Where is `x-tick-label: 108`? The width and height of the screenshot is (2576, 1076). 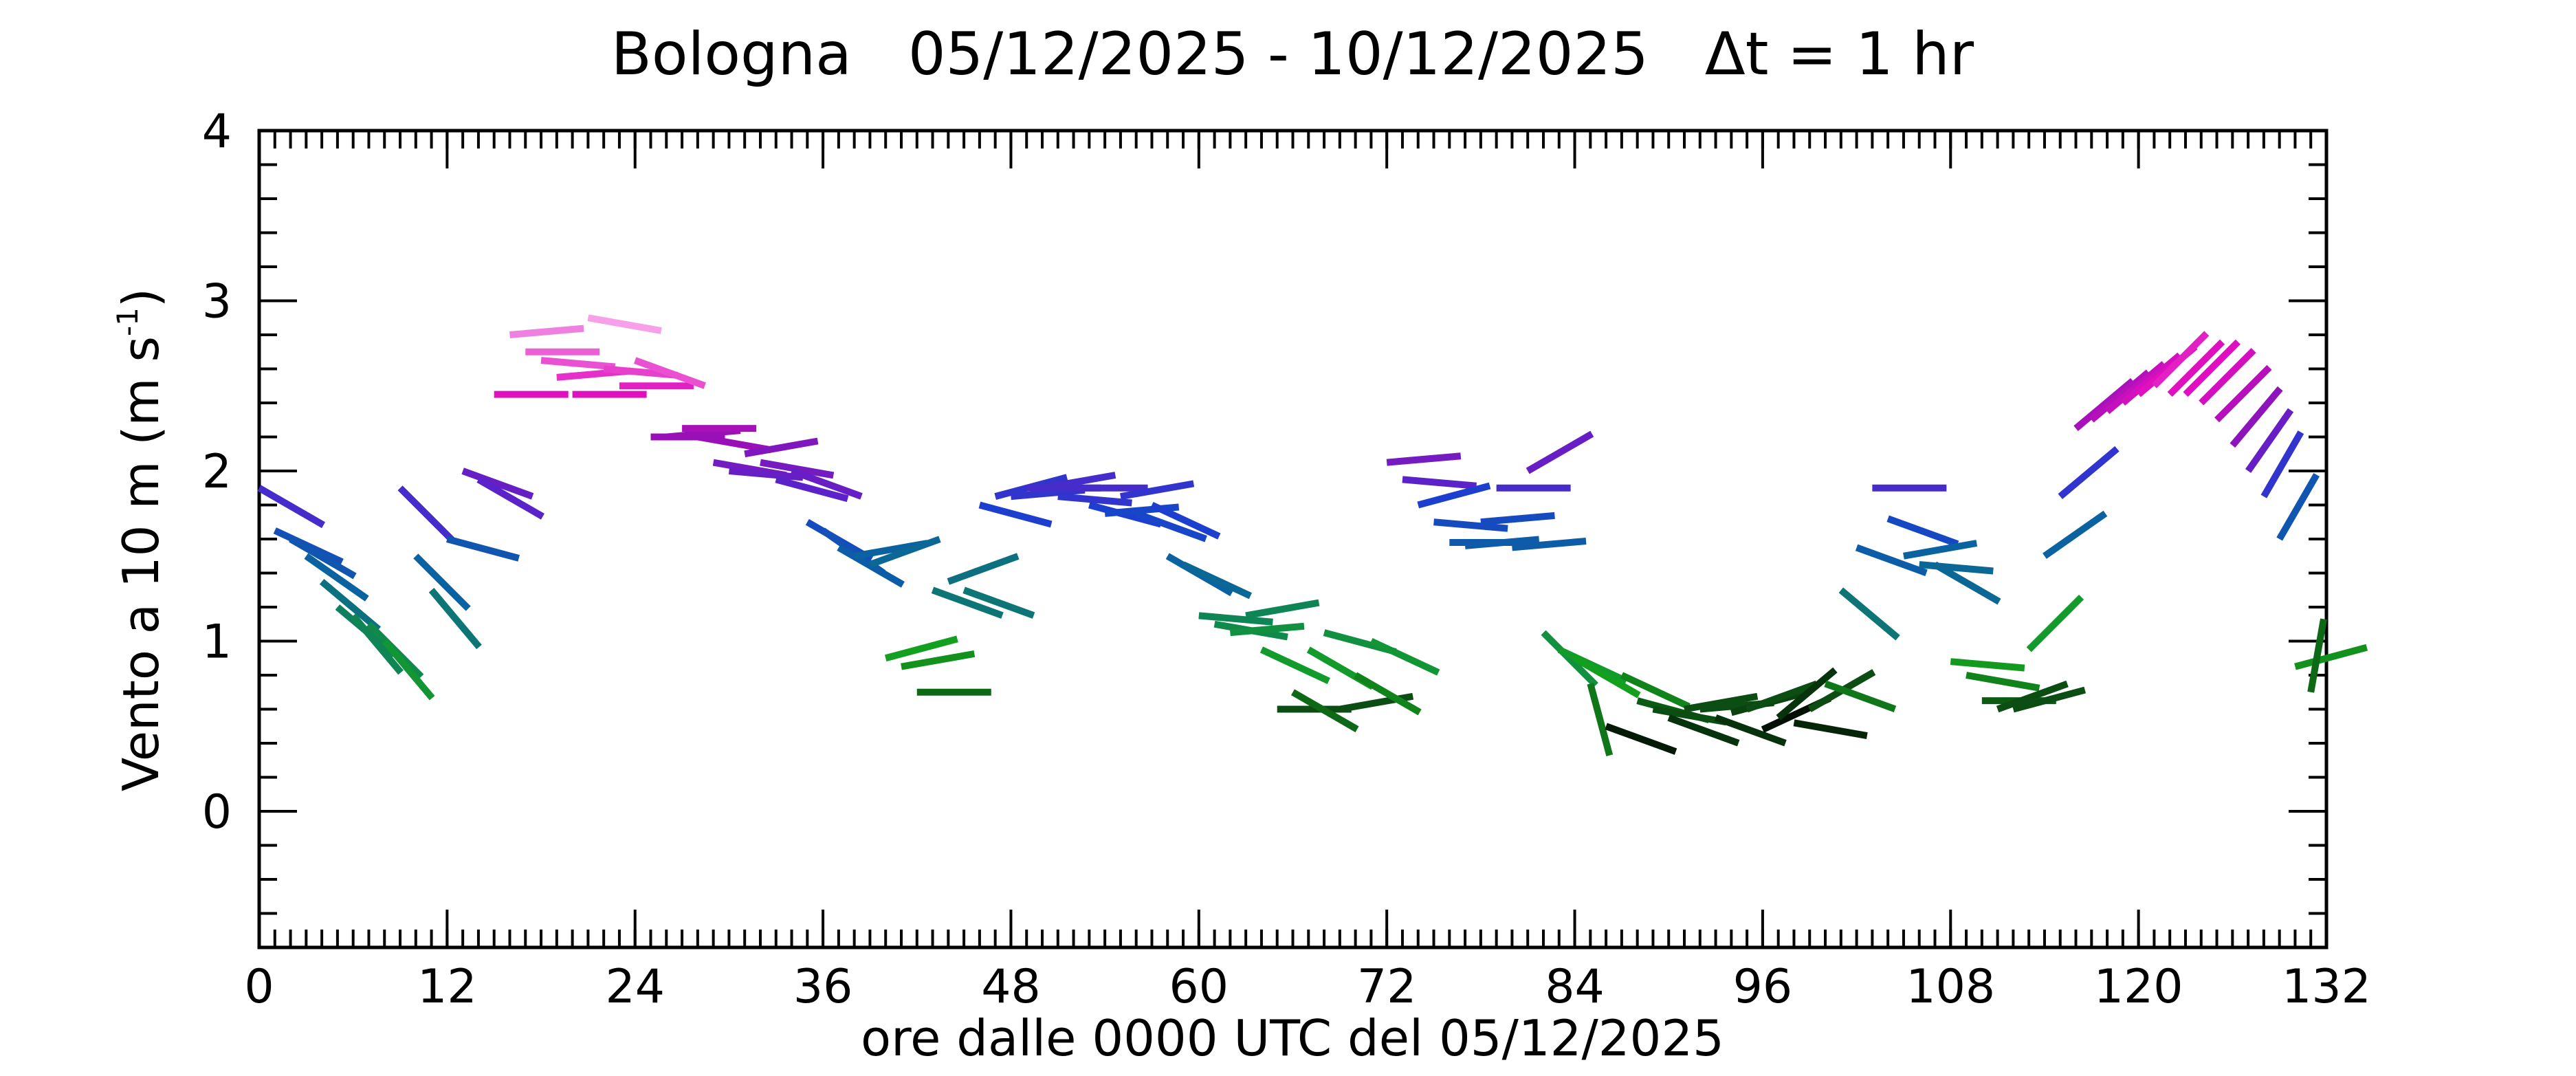 x-tick-label: 108 is located at coordinates (1950, 987).